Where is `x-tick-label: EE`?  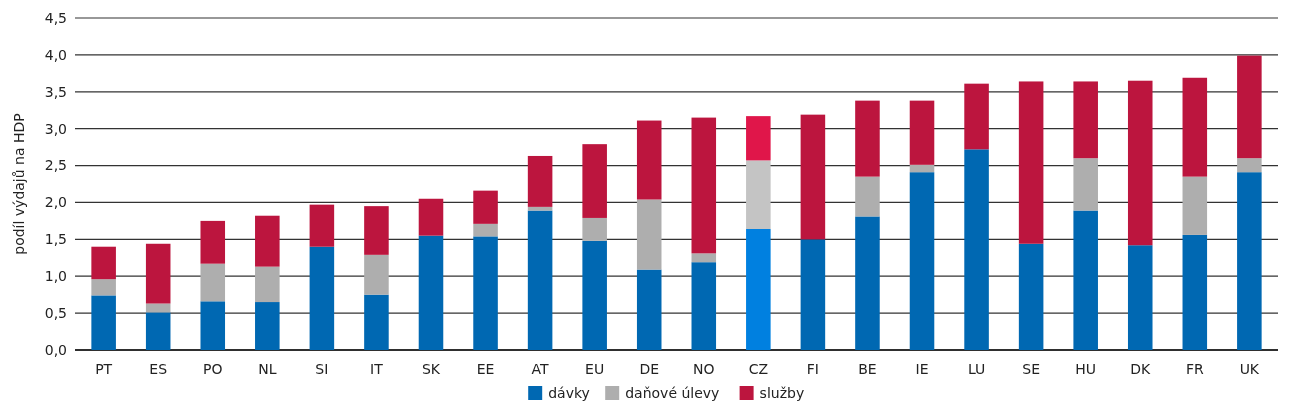 x-tick-label: EE is located at coordinates (485, 369).